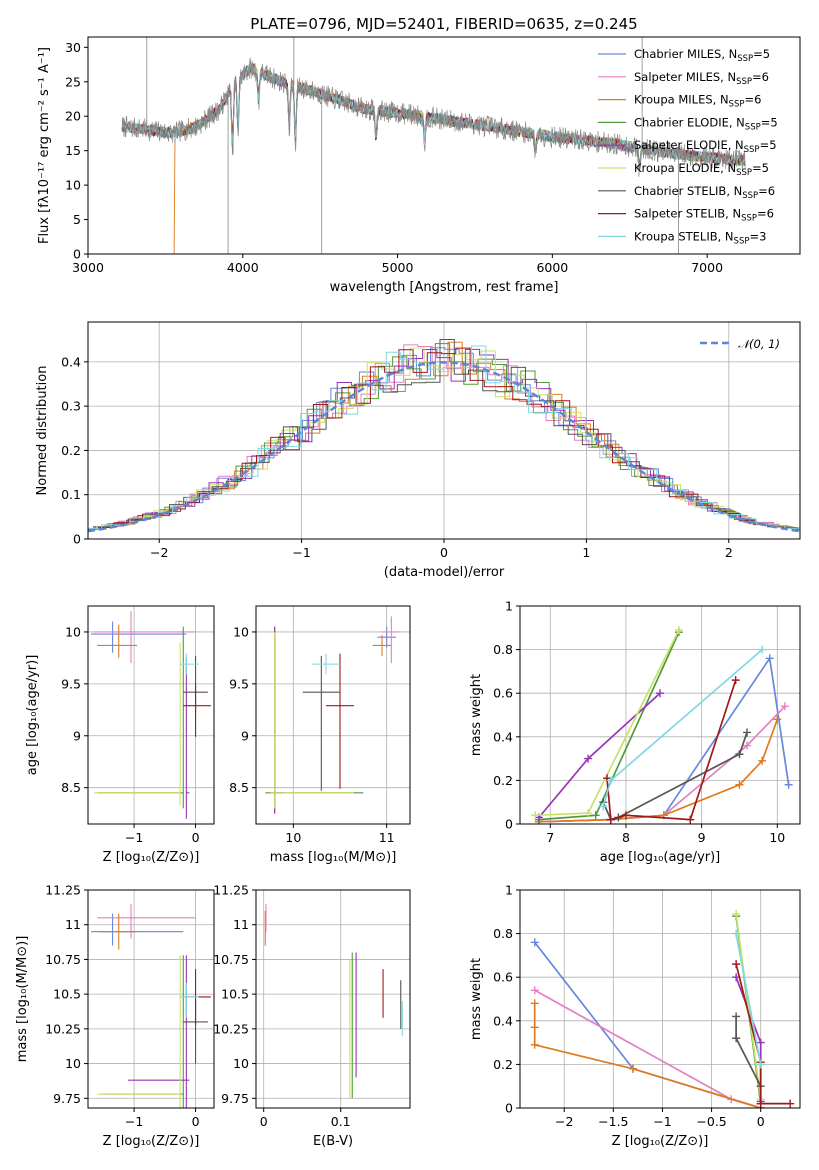  What do you see at coordinates (243, 267) in the screenshot?
I see `x-tick-label: 4000` at bounding box center [243, 267].